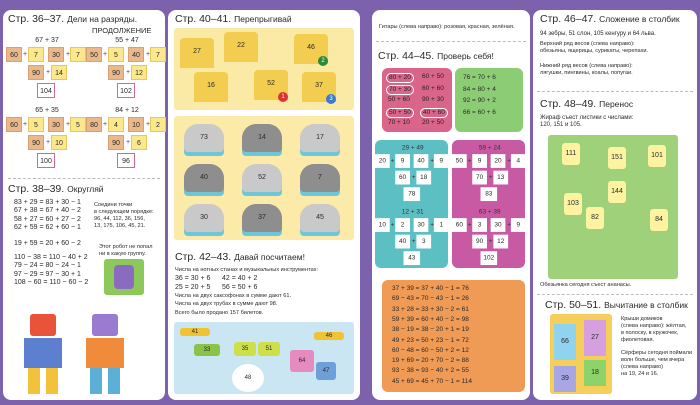 This screenshot has width=700, height=405. What do you see at coordinates (595, 218) in the screenshot?
I see `leaf-number: 82` at bounding box center [595, 218].